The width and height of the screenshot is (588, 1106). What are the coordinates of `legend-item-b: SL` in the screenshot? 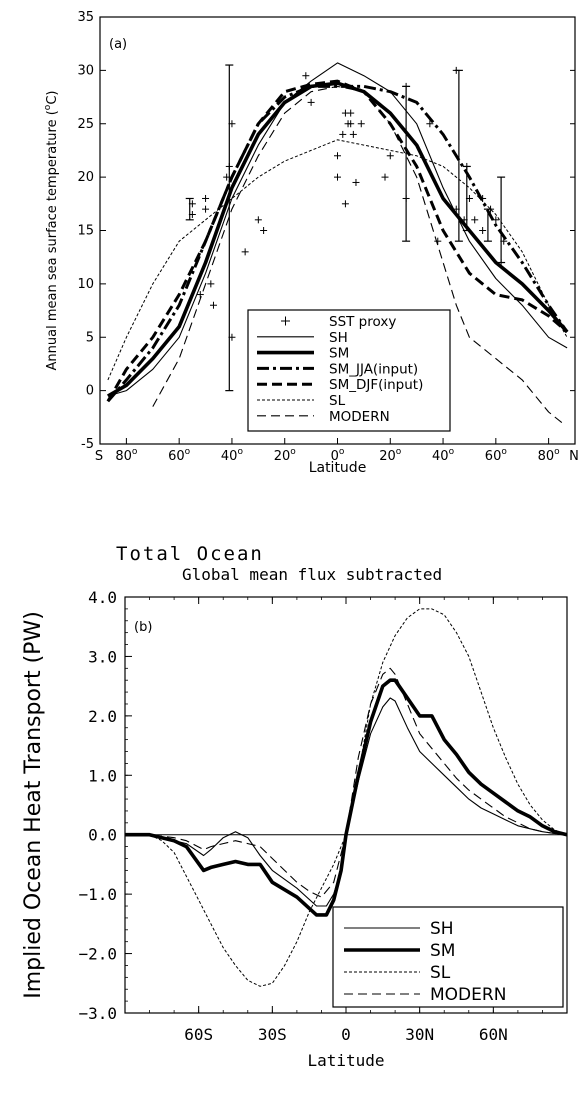 It's located at (397, 973).